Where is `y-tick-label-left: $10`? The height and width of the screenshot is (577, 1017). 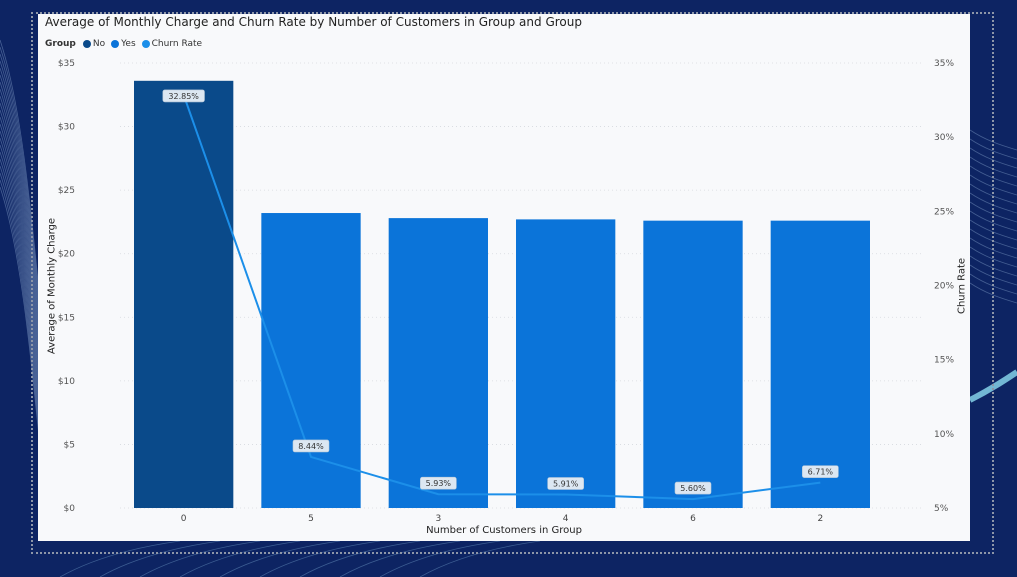
y-tick-label-left: $10 is located at coordinates (66, 382).